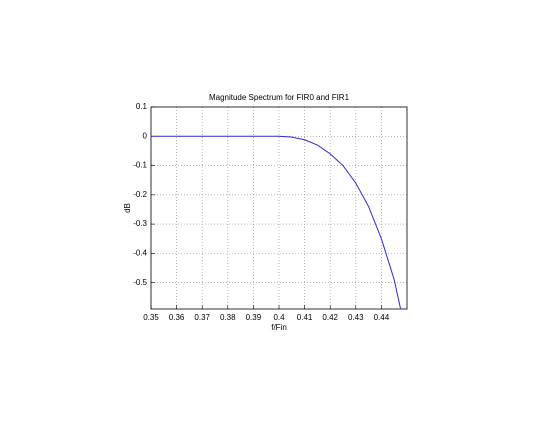 The image size is (536, 425). What do you see at coordinates (305, 317) in the screenshot?
I see `x-tick-label: 0.41` at bounding box center [305, 317].